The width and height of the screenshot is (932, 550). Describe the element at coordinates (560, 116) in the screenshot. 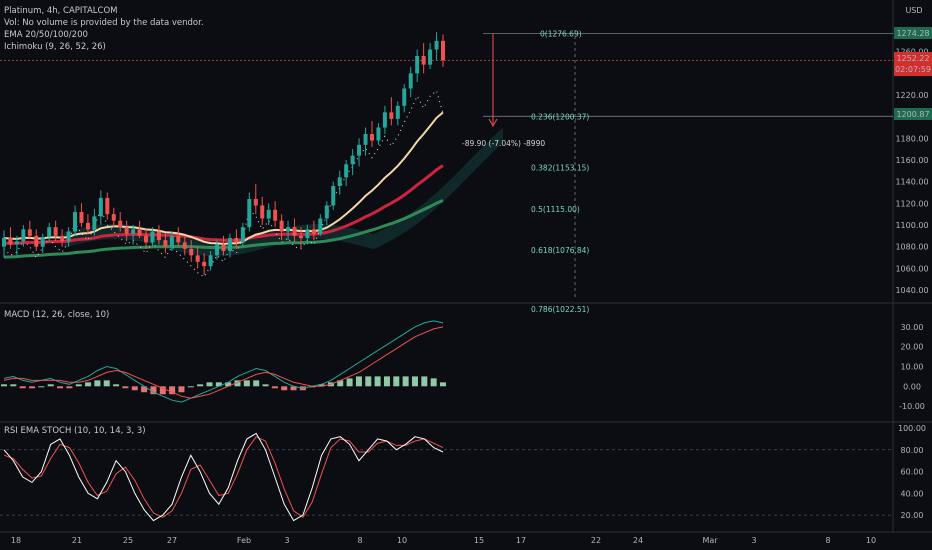

I see `fib-level-label: 0.236(1200.37)` at that location.